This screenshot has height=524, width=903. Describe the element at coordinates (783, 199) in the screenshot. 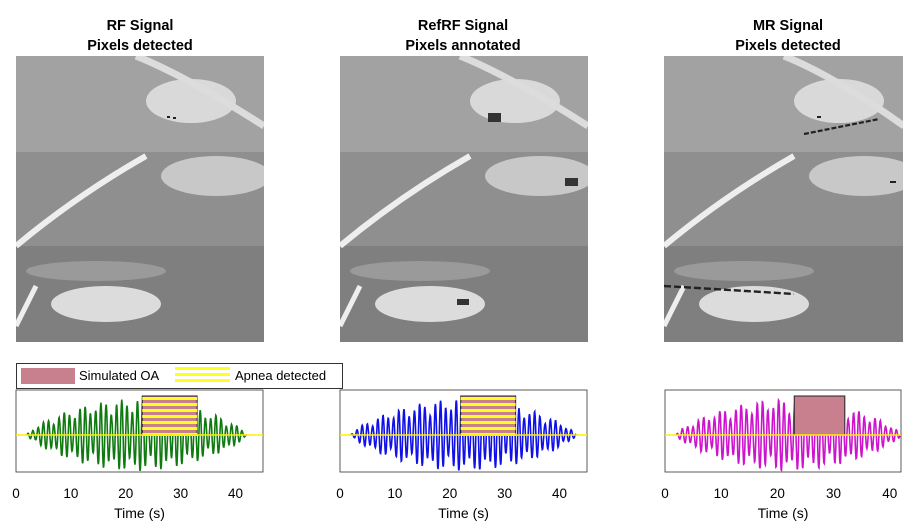

I see `mri-image-mr` at that location.